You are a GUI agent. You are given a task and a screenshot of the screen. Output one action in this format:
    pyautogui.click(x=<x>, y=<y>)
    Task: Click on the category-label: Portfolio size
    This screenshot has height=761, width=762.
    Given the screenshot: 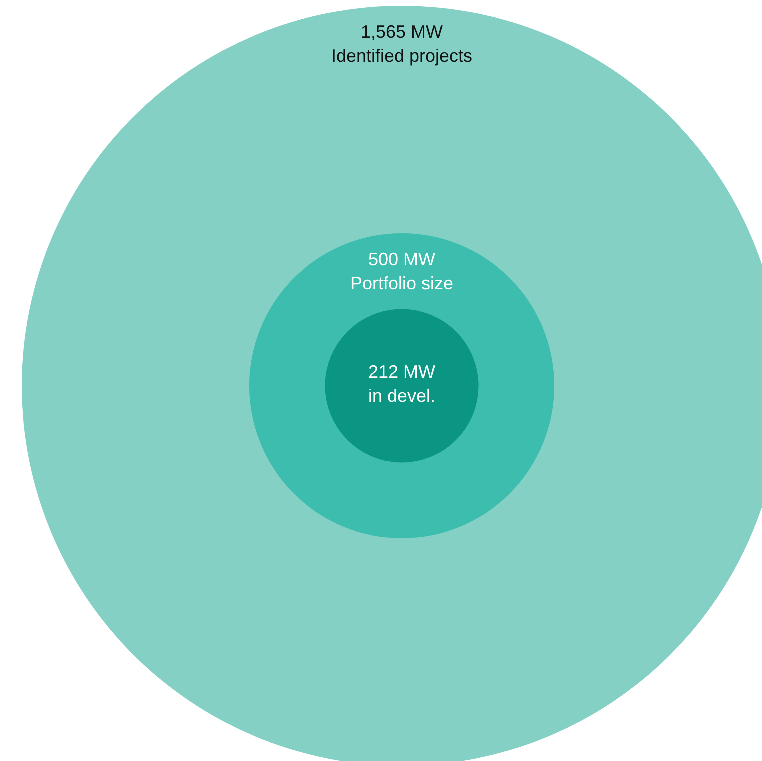 What is the action you would take?
    pyautogui.click(x=402, y=283)
    